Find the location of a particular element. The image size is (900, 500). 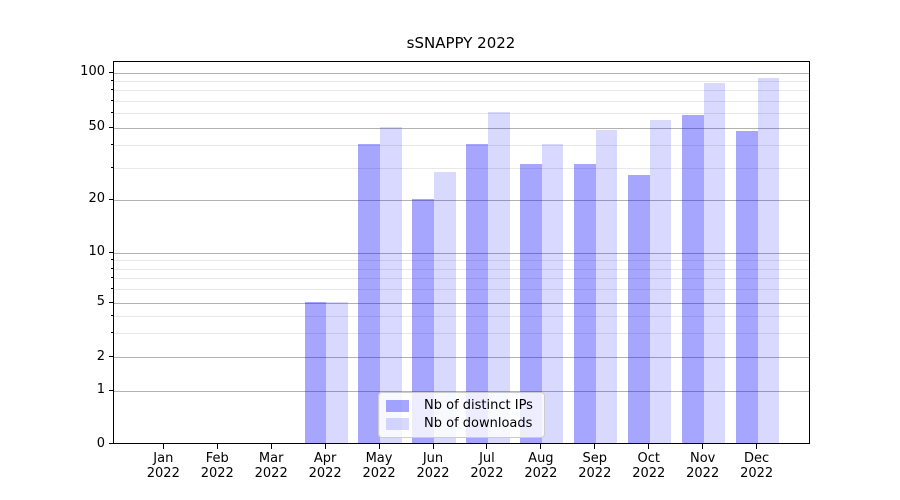

legend: Nb of distinct IPs Nb of downloads is located at coordinates (461, 415).